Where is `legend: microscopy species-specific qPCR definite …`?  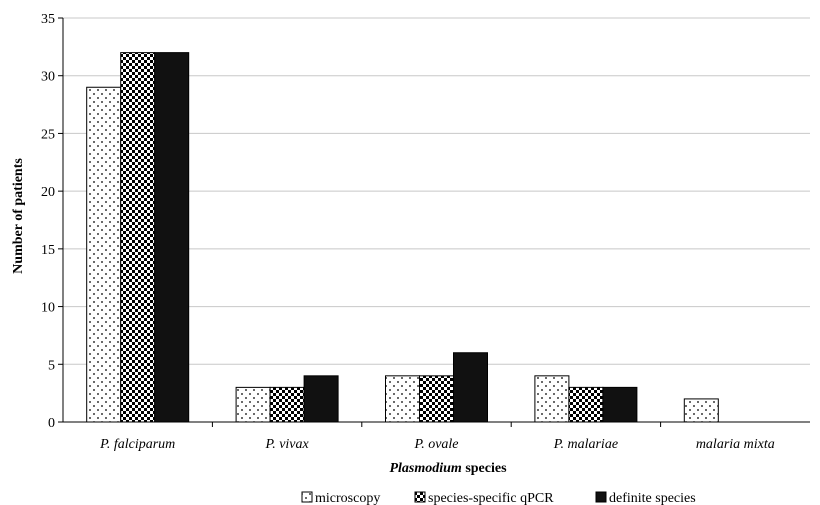 legend: microscopy species-specific qPCR definite … is located at coordinates (498, 498).